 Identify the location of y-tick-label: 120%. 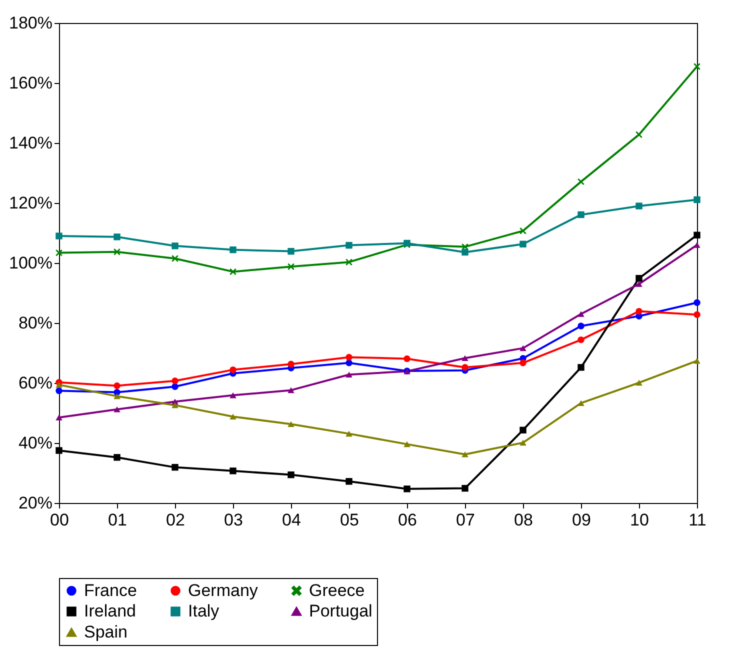
(30, 203).